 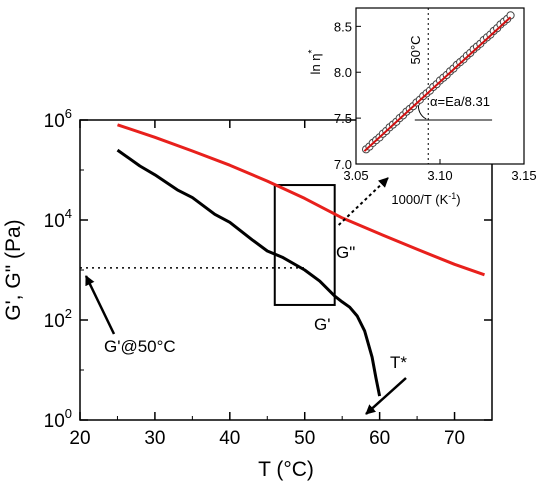 What do you see at coordinates (343, 26) in the screenshot?
I see `inset-y-tick-label: 8.5` at bounding box center [343, 26].